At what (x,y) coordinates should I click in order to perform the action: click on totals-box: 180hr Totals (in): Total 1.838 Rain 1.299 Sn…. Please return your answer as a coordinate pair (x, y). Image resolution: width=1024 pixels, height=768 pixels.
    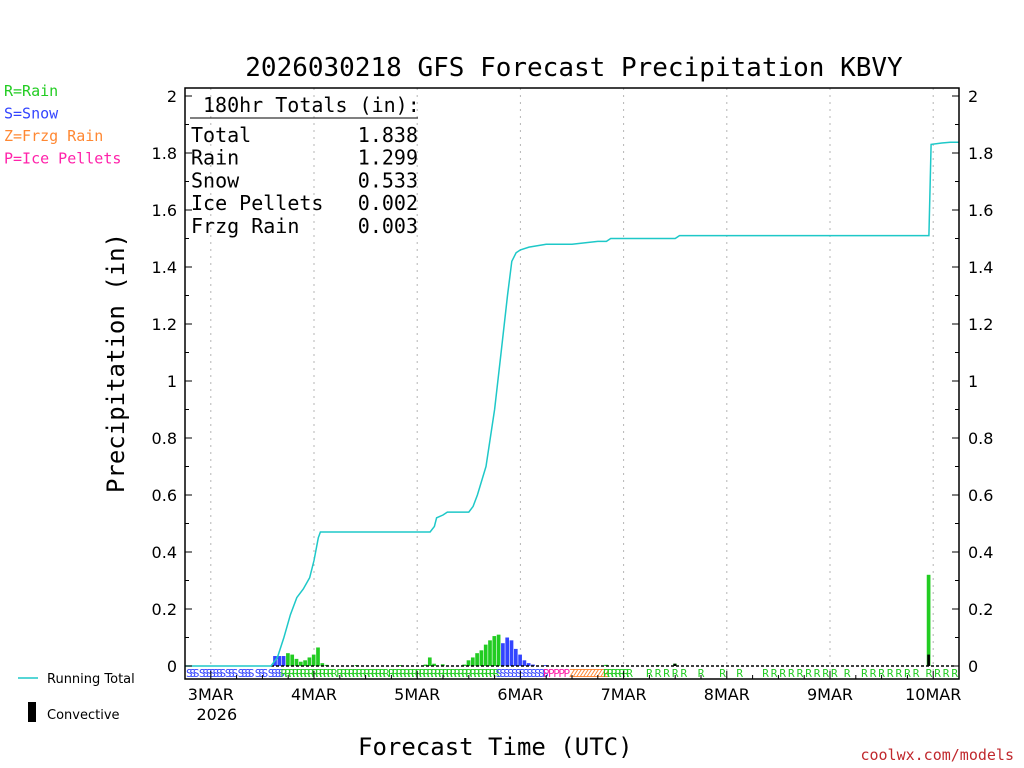
    Looking at the image, I should click on (305, 165).